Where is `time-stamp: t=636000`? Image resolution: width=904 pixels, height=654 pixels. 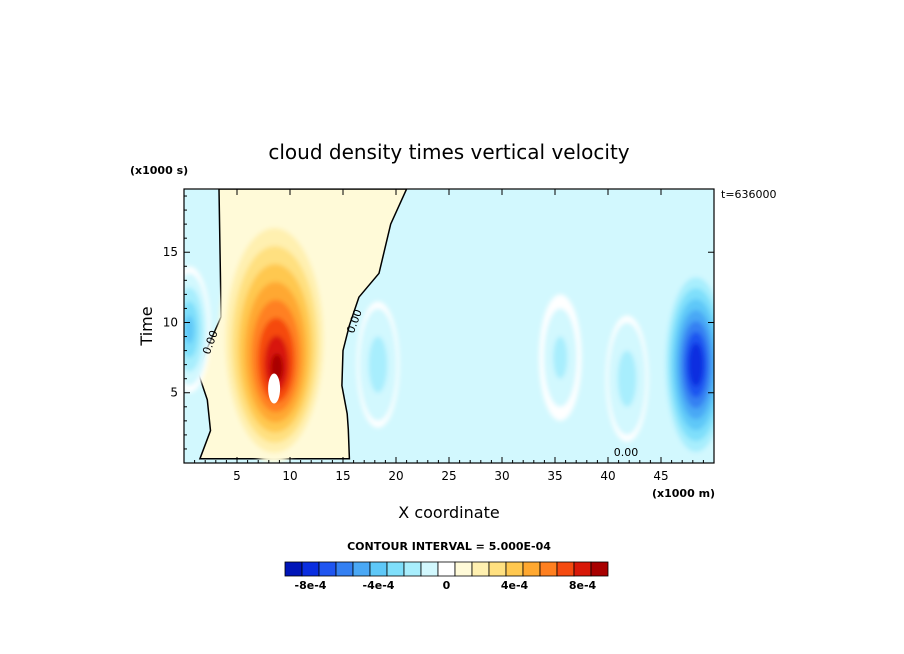 time-stamp: t=636000 is located at coordinates (749, 194).